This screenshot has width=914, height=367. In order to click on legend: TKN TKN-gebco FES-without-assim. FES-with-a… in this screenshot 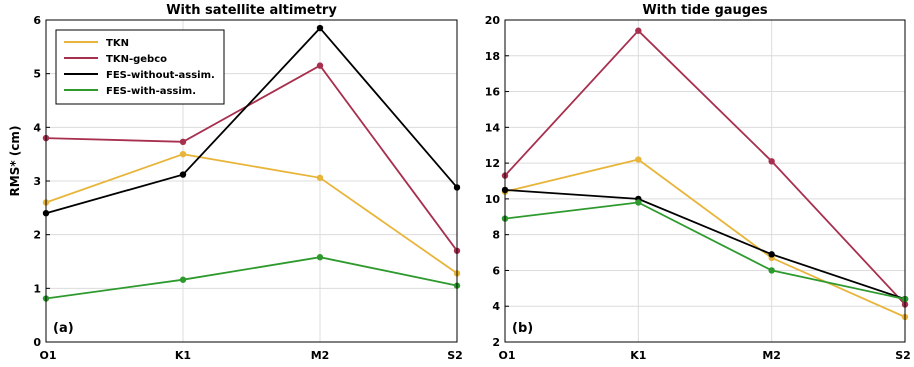, I will do `click(140, 67)`.